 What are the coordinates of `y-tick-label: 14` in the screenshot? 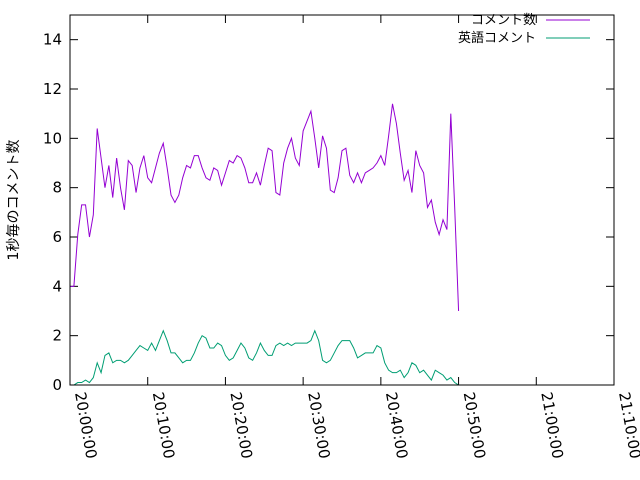 It's located at (52, 40).